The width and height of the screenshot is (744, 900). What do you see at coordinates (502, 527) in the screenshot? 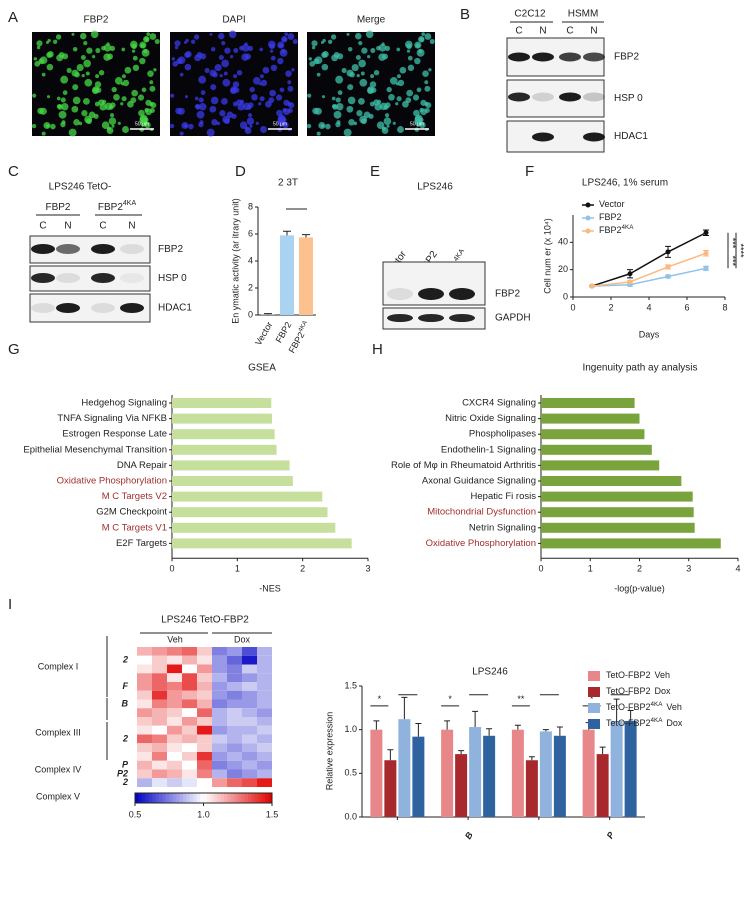
I see `y-tick-label: Netrin Signaling` at bounding box center [502, 527].